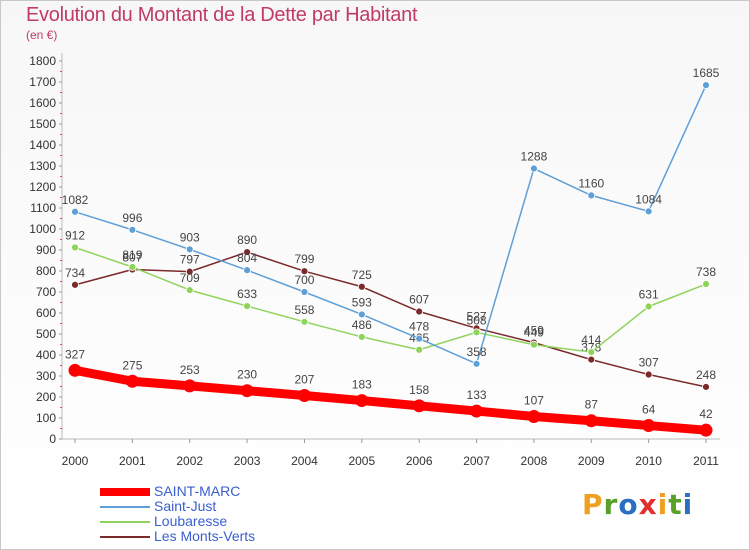  I want to click on data-label: 799, so click(304, 259).